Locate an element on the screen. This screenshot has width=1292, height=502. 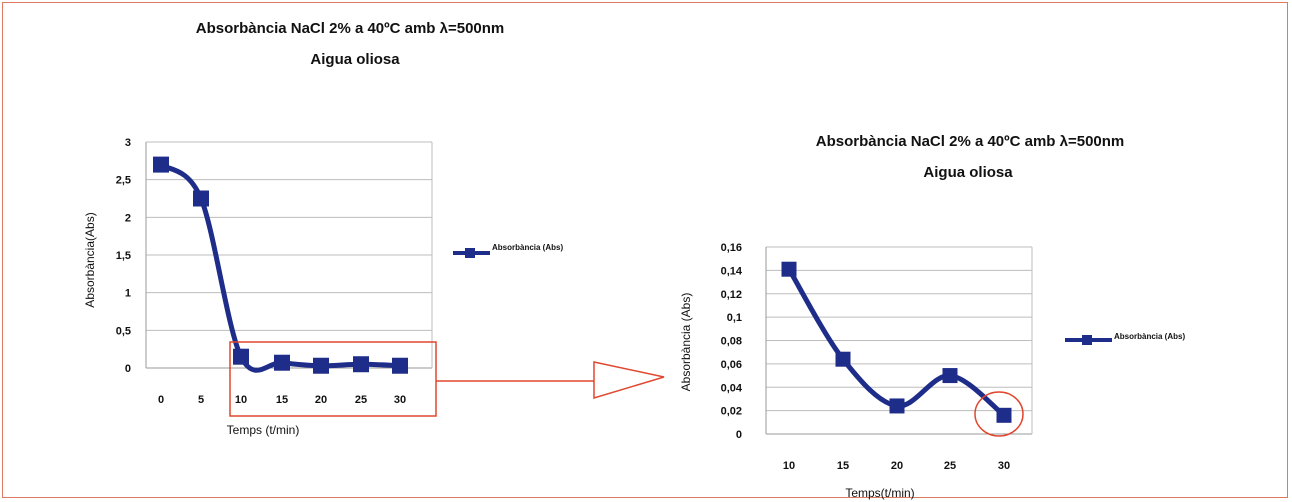
chart1-legend-marker is located at coordinates (470, 253).